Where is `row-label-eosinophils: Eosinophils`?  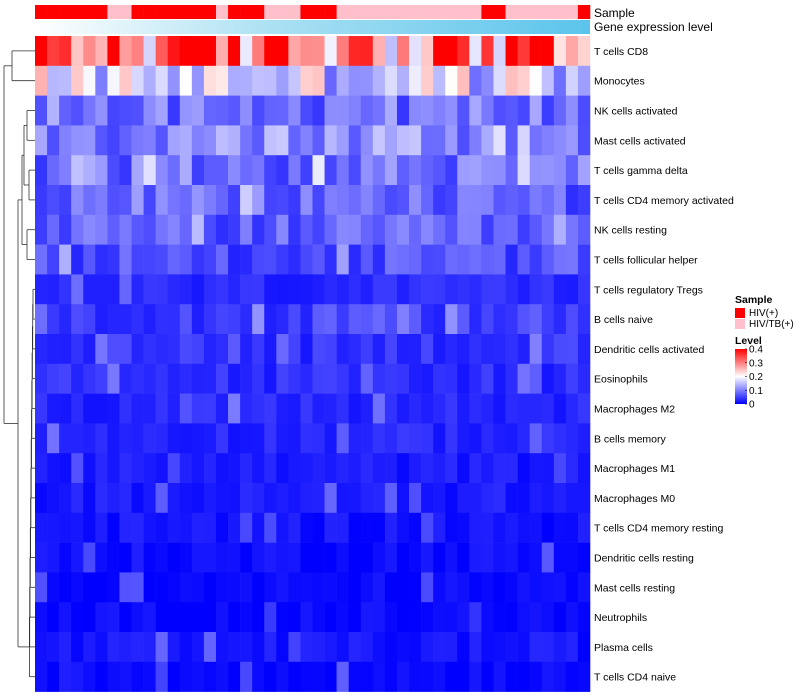 row-label-eosinophils: Eosinophils is located at coordinates (621, 380).